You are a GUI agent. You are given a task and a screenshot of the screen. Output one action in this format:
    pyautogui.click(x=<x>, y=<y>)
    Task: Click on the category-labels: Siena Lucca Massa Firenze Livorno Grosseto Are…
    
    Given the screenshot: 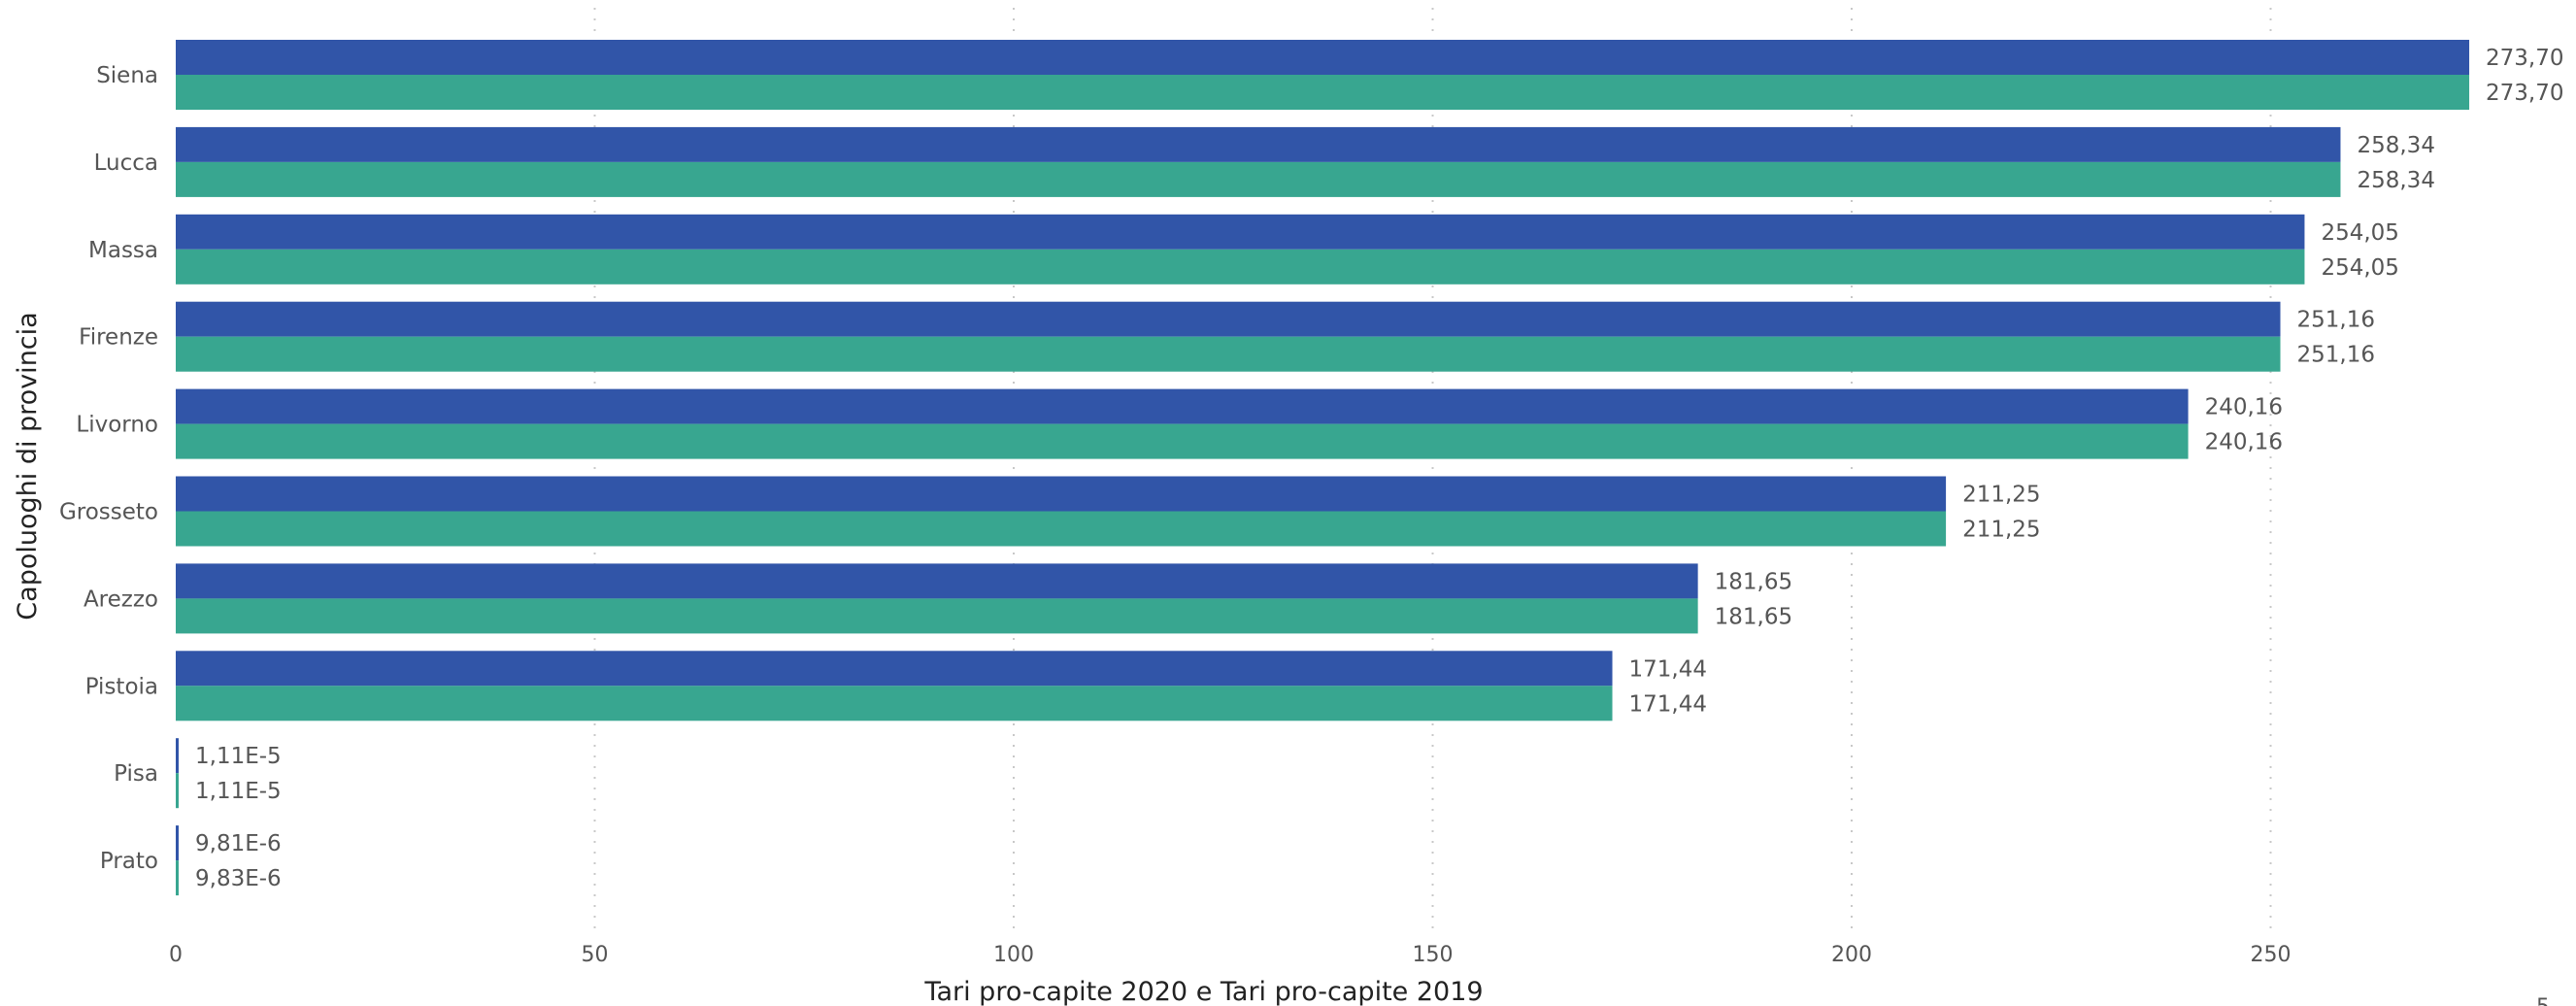 What is the action you would take?
    pyautogui.click(x=109, y=468)
    